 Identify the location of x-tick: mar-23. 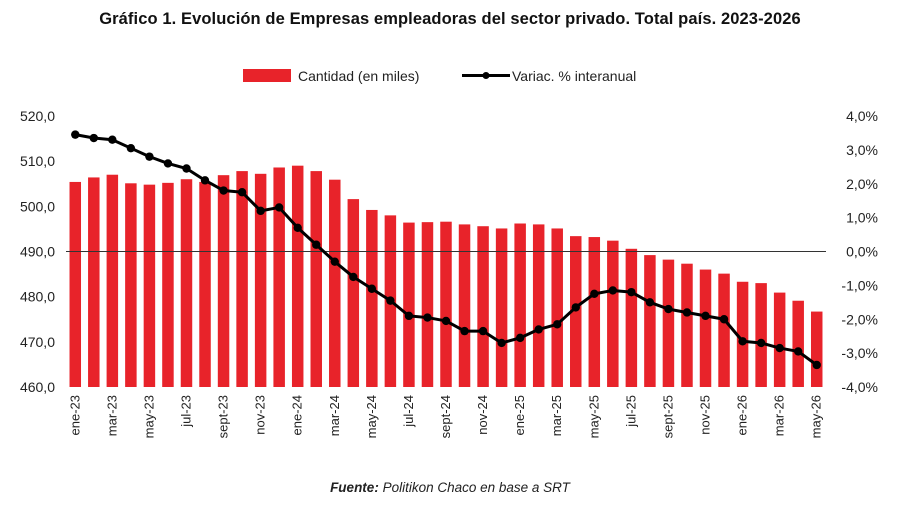
(111, 415).